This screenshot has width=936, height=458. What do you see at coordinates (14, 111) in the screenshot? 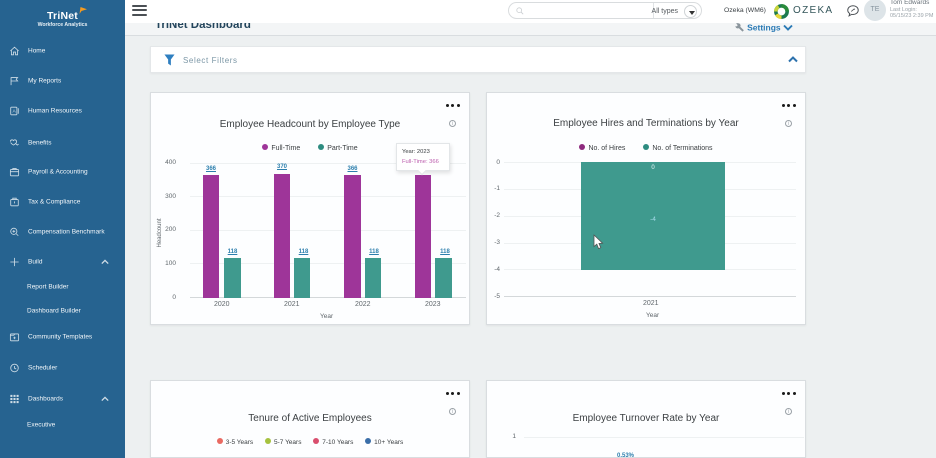
I see `svg-text: A` at bounding box center [14, 111].